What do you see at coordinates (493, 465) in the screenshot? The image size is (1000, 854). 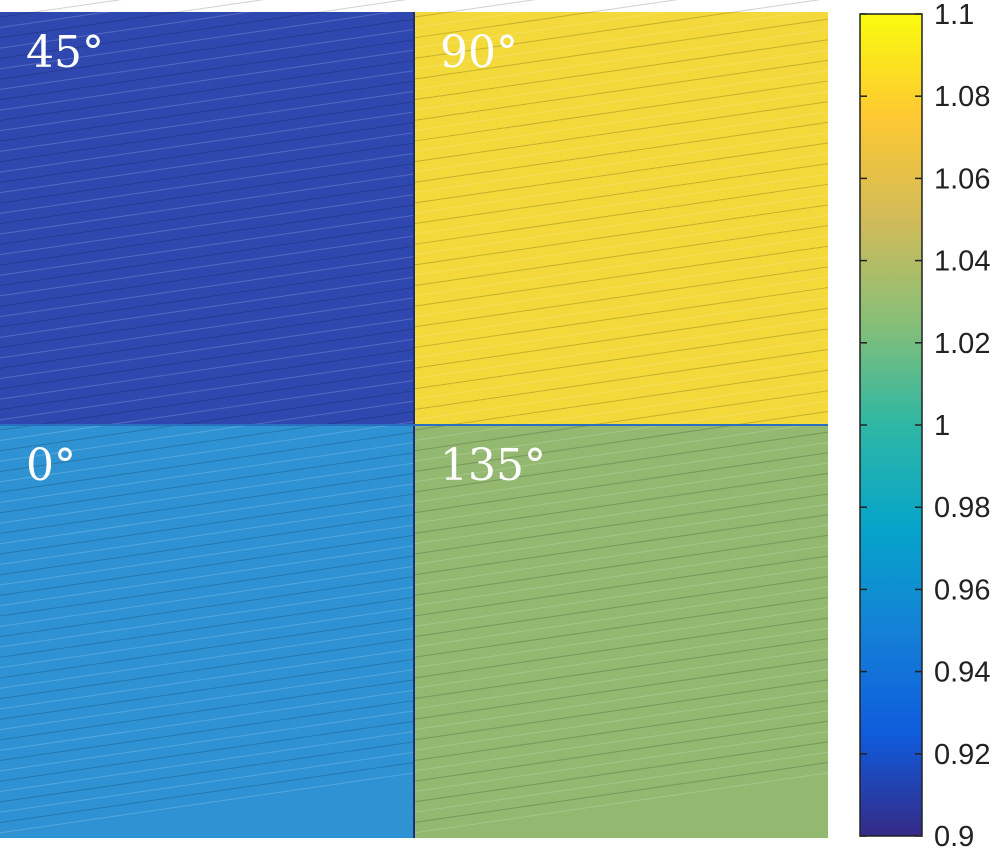 I see `panel-label: 135°` at bounding box center [493, 465].